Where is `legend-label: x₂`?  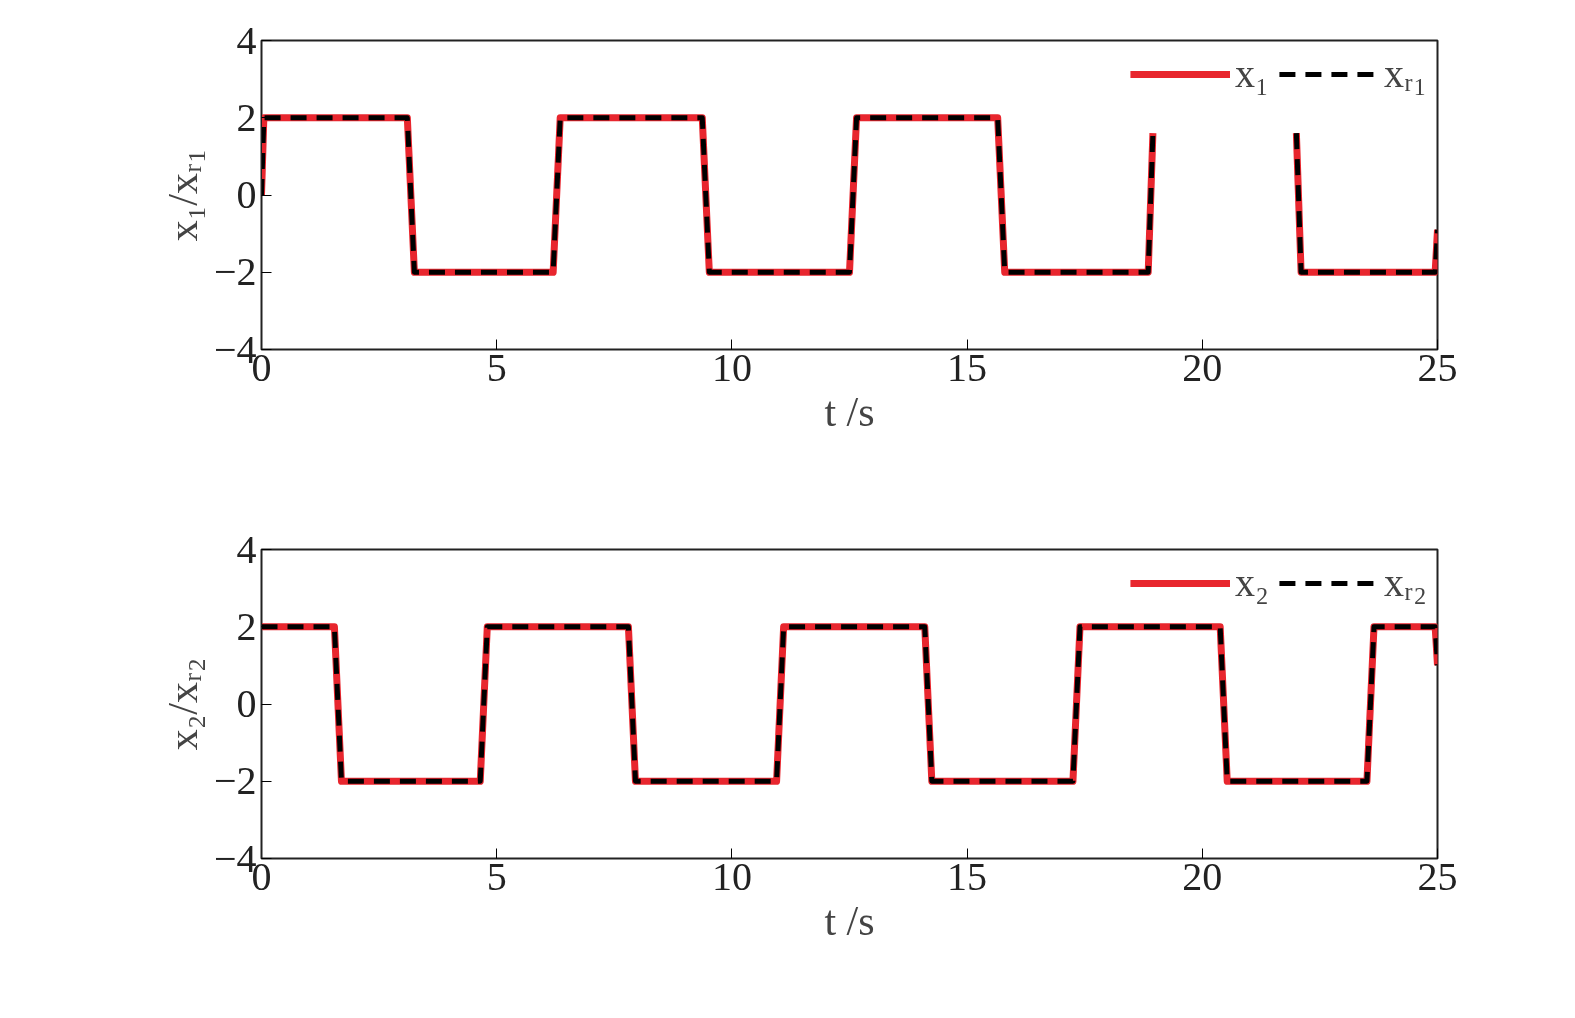 legend-label: x₂ is located at coordinates (1251, 582).